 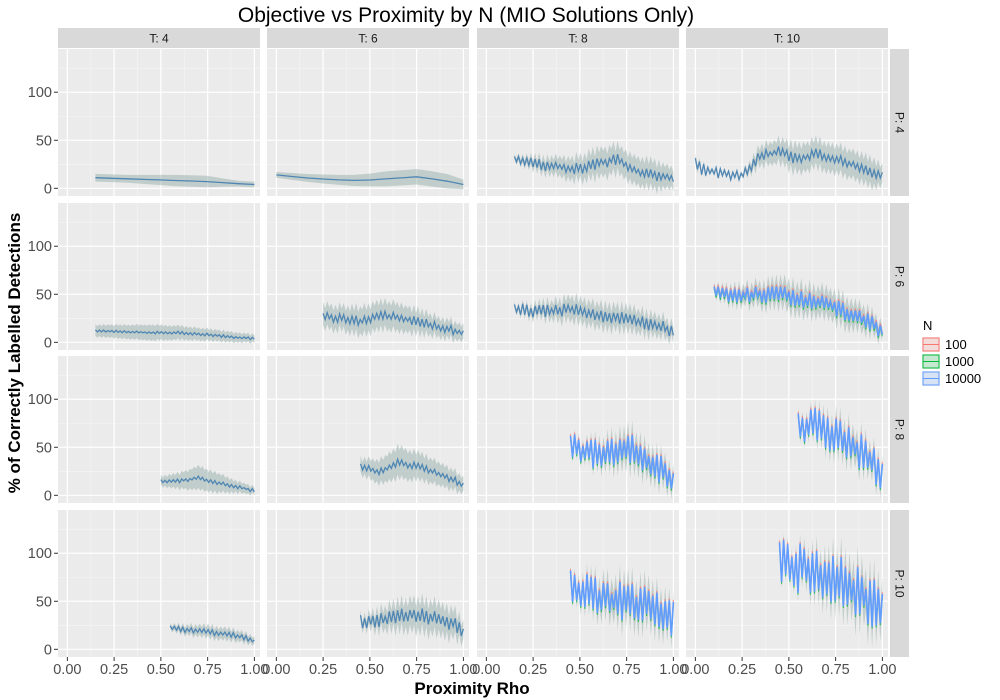 I want to click on legend-label: 1000, so click(x=959, y=361).